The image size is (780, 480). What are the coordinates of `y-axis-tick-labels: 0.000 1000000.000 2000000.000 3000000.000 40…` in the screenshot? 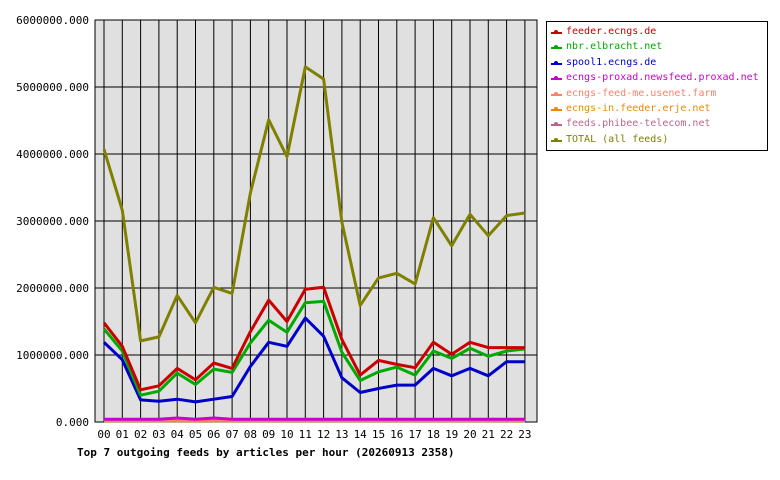 It's located at (52, 221).